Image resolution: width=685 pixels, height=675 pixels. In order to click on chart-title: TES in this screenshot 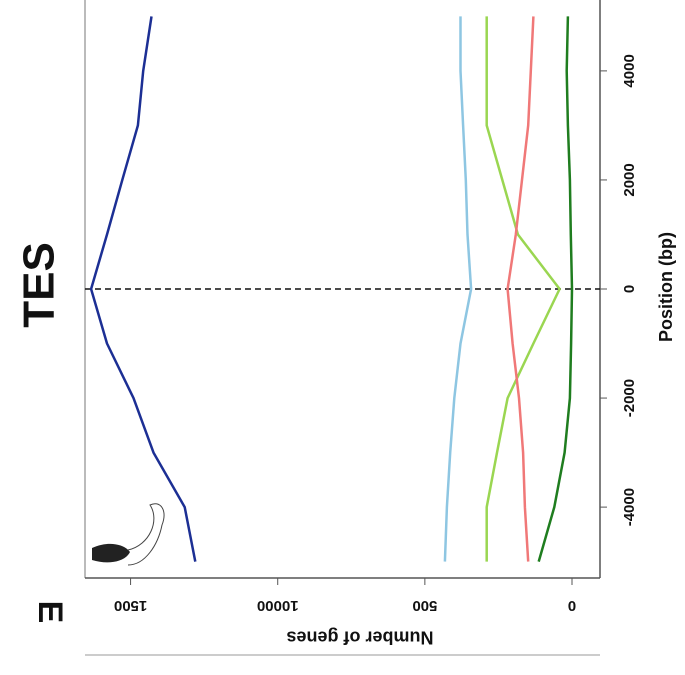, I will do `click(39, 285)`.